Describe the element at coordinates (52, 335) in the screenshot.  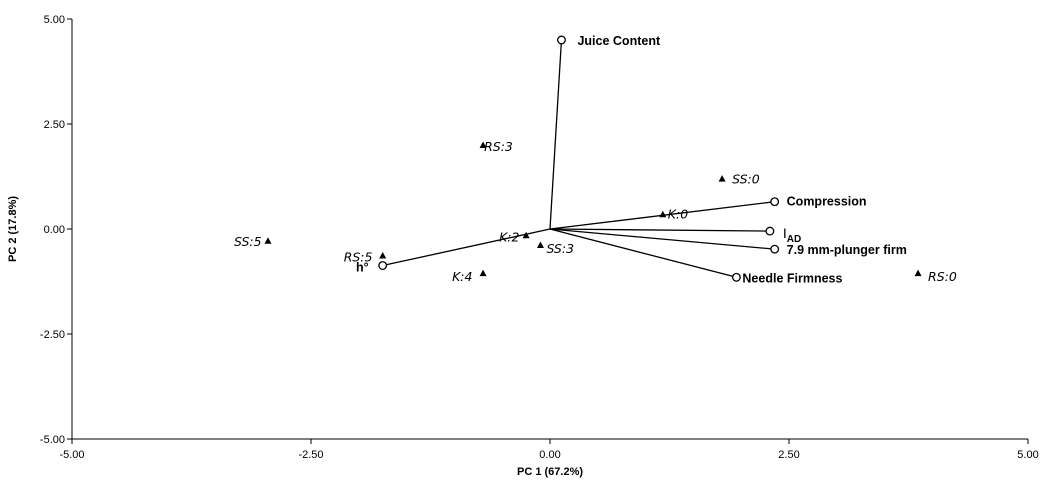
I see `y-tick-label: -2.50` at that location.